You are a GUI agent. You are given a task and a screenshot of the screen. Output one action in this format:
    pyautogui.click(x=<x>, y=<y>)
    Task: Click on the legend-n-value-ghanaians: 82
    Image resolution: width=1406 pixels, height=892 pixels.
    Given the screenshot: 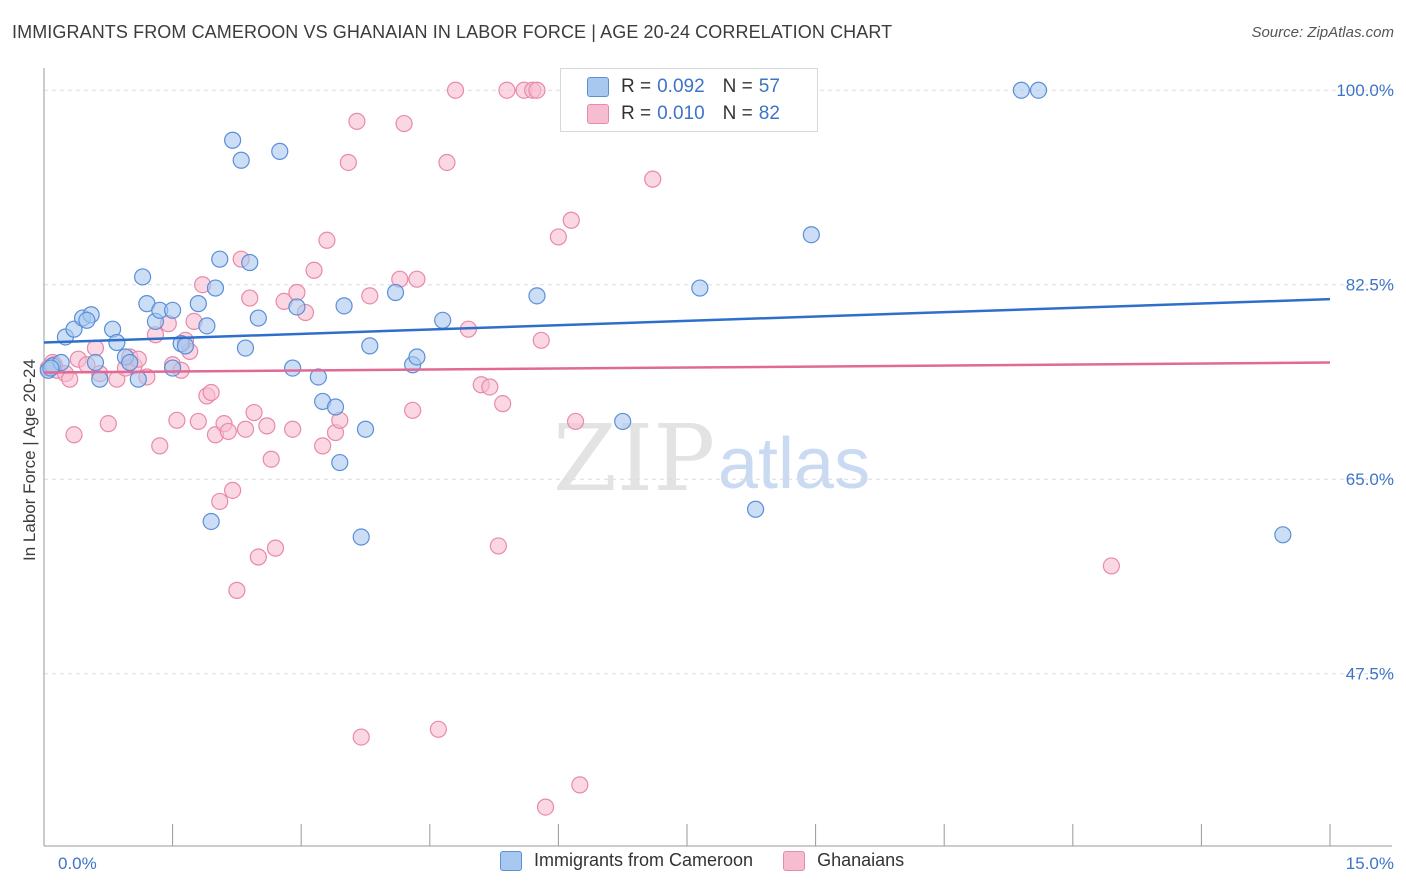 What is the action you would take?
    pyautogui.click(x=769, y=113)
    